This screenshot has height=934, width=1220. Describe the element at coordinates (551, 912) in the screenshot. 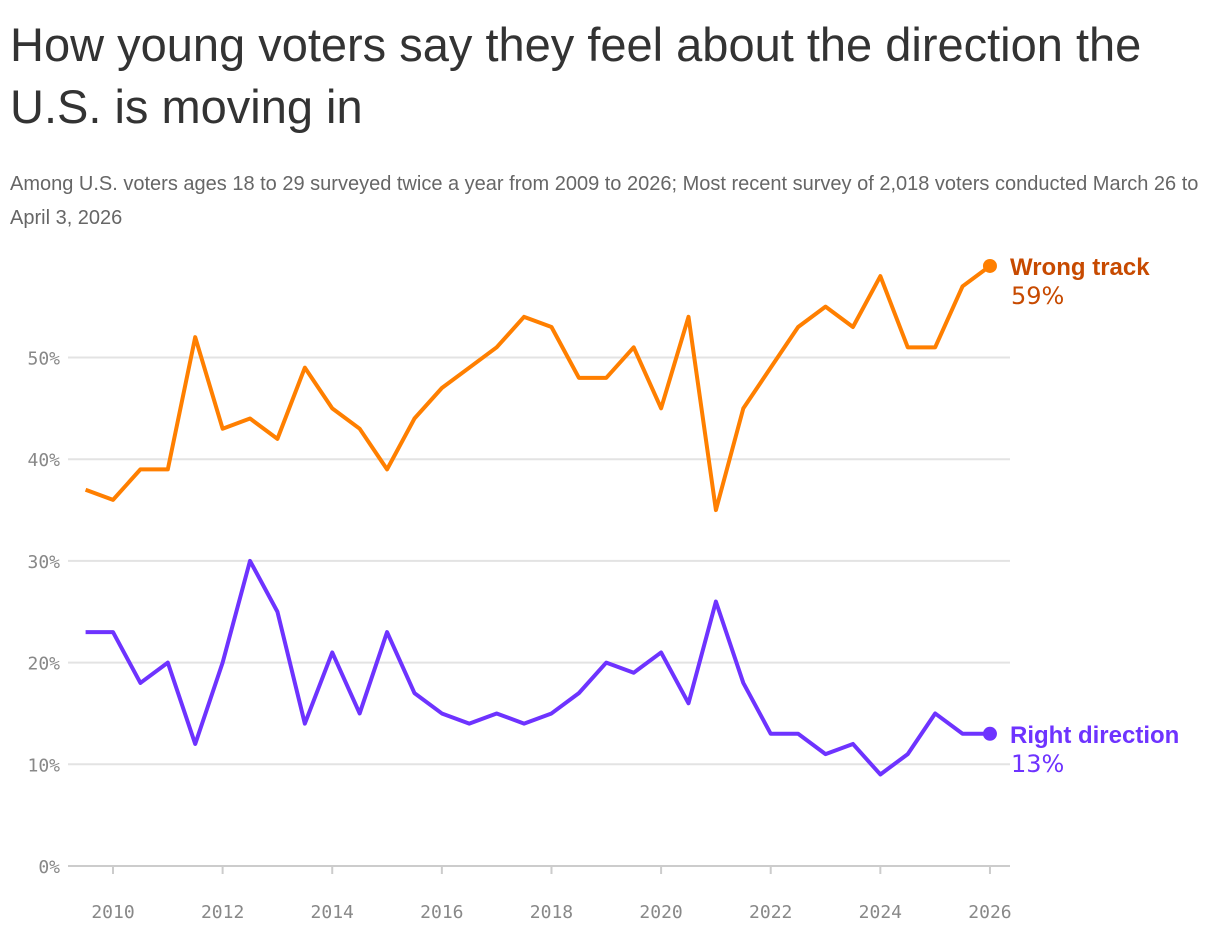

I see `x-tick-label: 2018` at that location.